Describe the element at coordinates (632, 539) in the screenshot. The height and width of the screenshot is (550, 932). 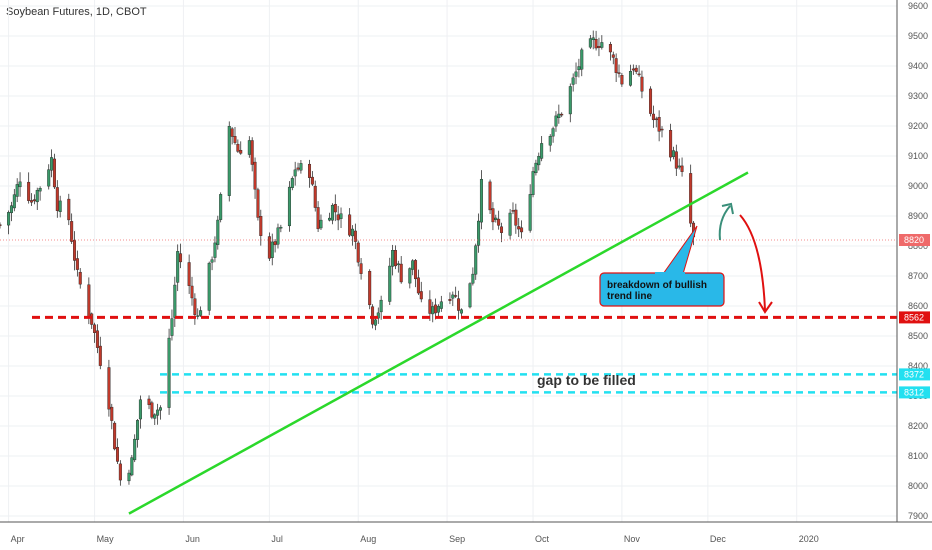
I see `x-tick-label: Nov` at that location.